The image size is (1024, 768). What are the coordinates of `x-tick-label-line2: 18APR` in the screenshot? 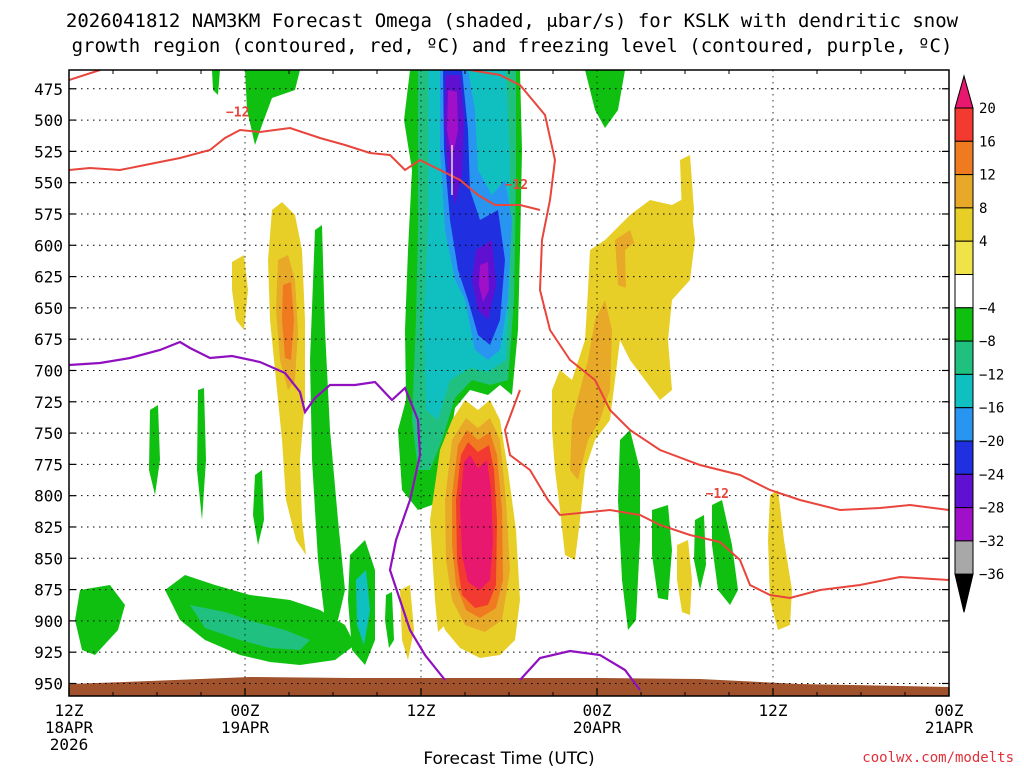 It's located at (69, 727).